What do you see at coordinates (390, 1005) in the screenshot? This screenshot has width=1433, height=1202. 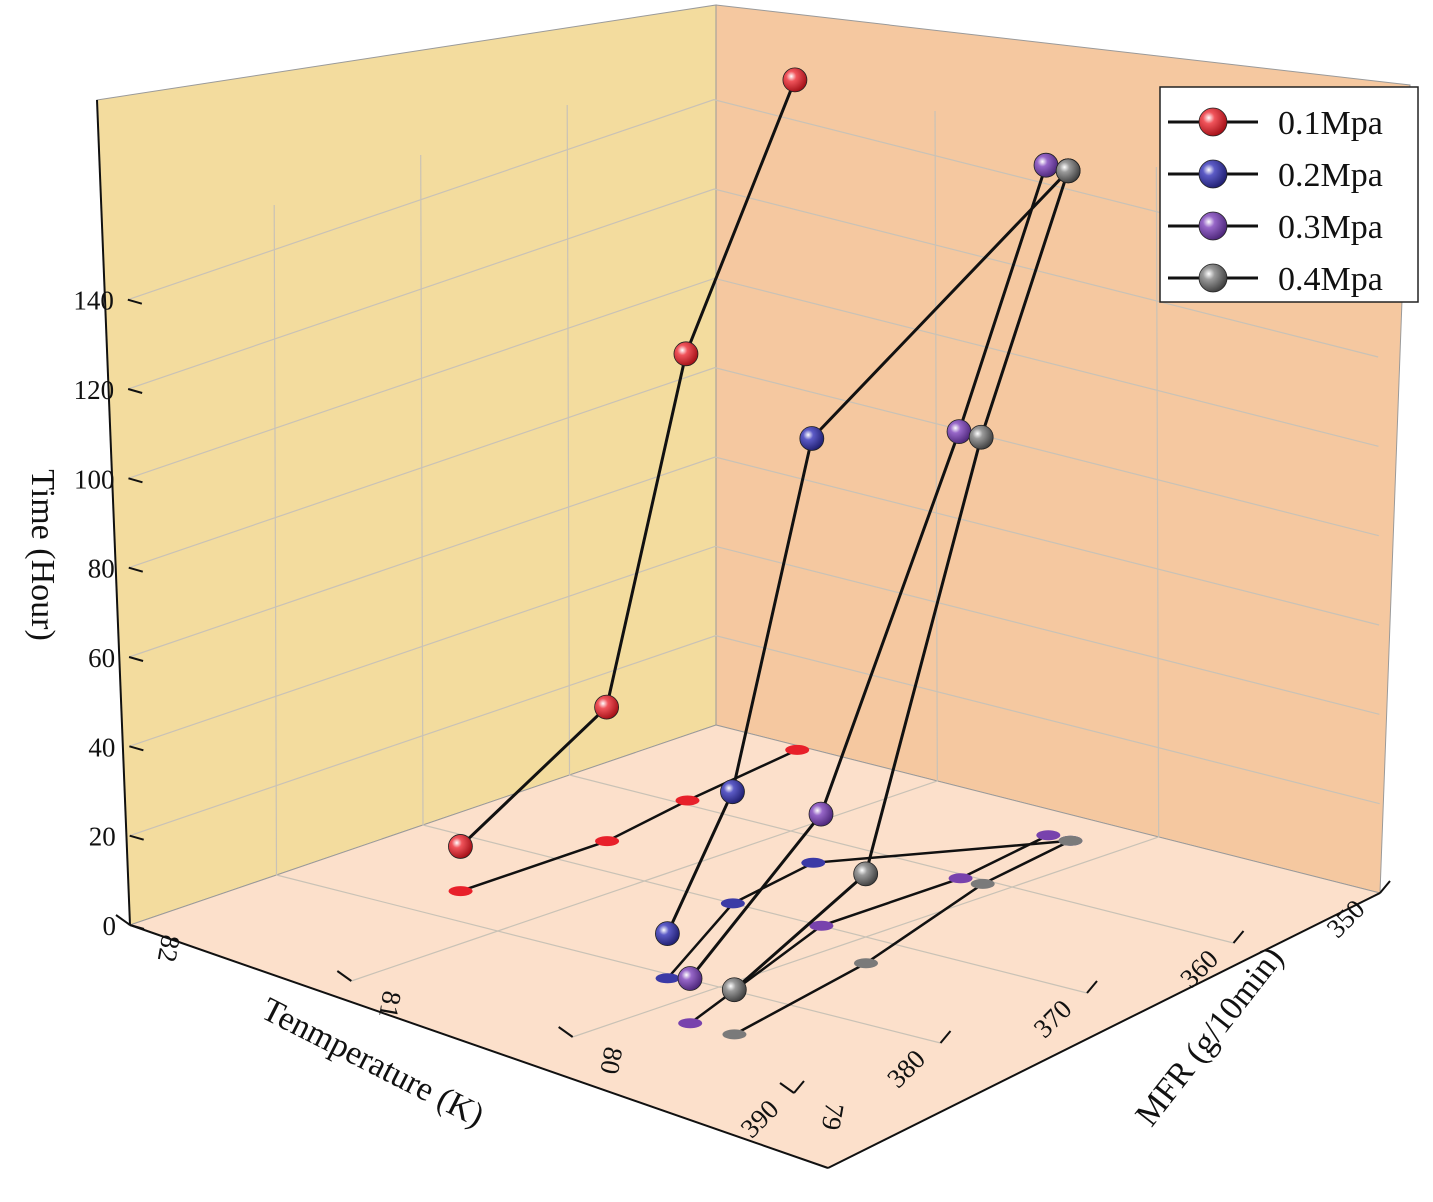 I see `mfr-tick-label: 81` at bounding box center [390, 1005].